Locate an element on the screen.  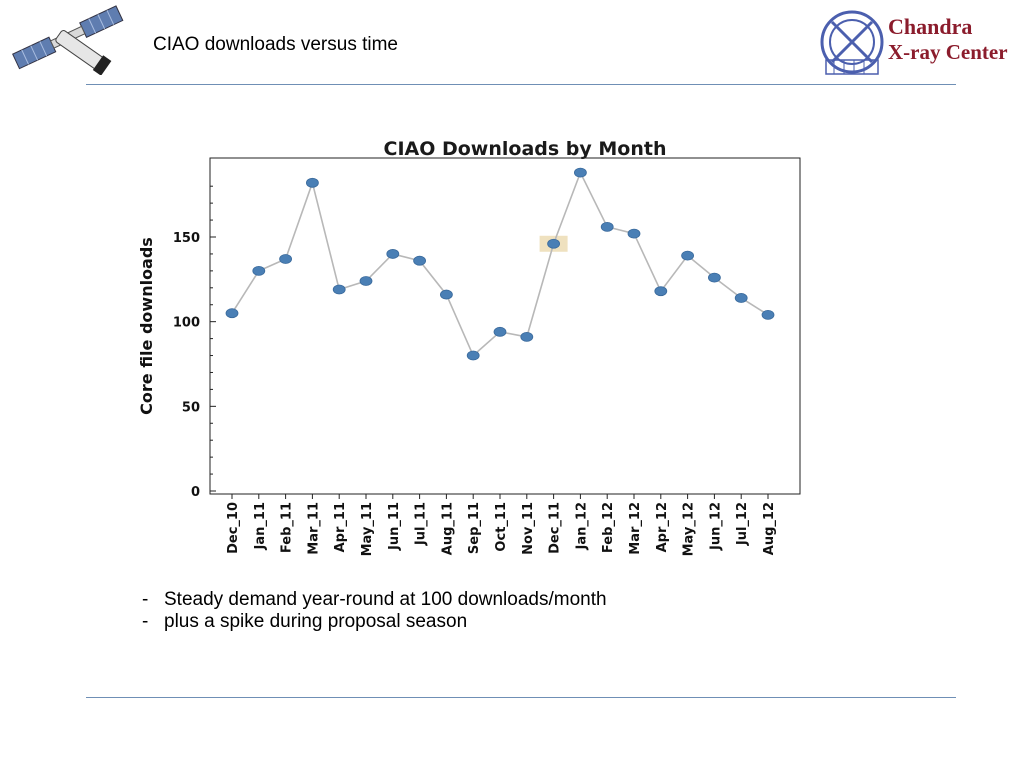
x-tick-label: Apr_11 is located at coordinates (340, 527).